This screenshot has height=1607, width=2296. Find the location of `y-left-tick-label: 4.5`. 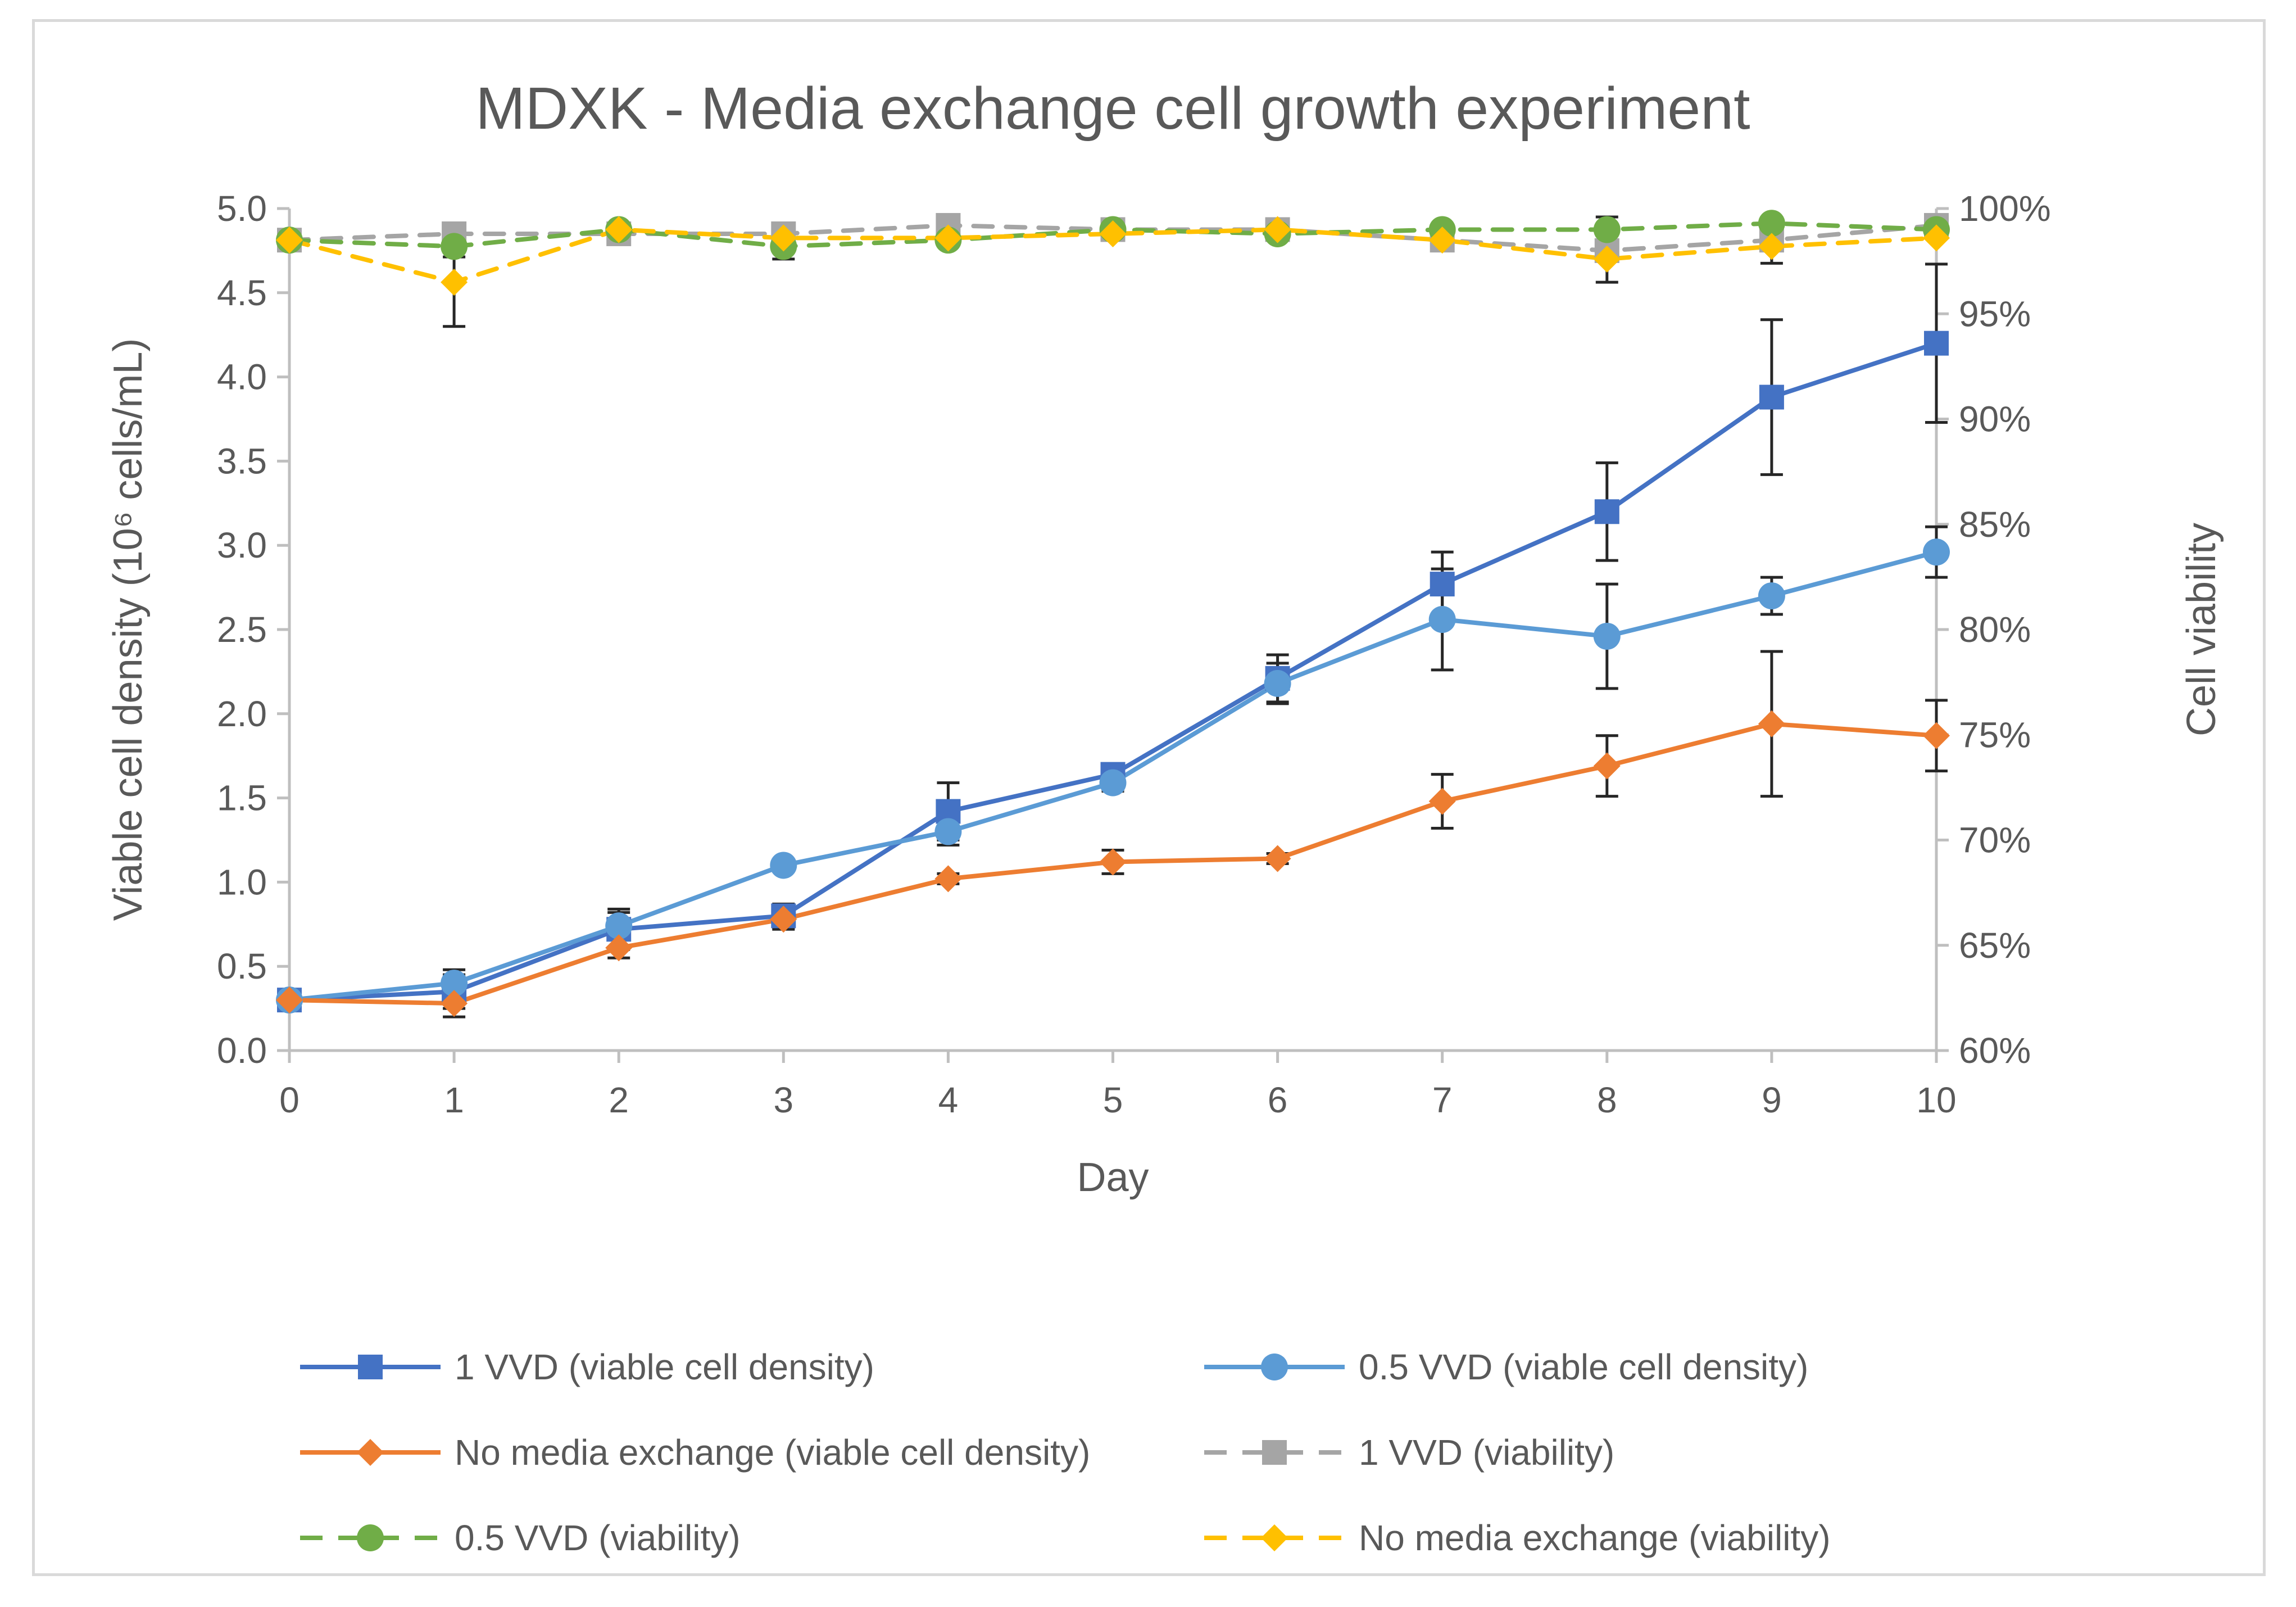

y-left-tick-label: 4.5 is located at coordinates (242, 293).